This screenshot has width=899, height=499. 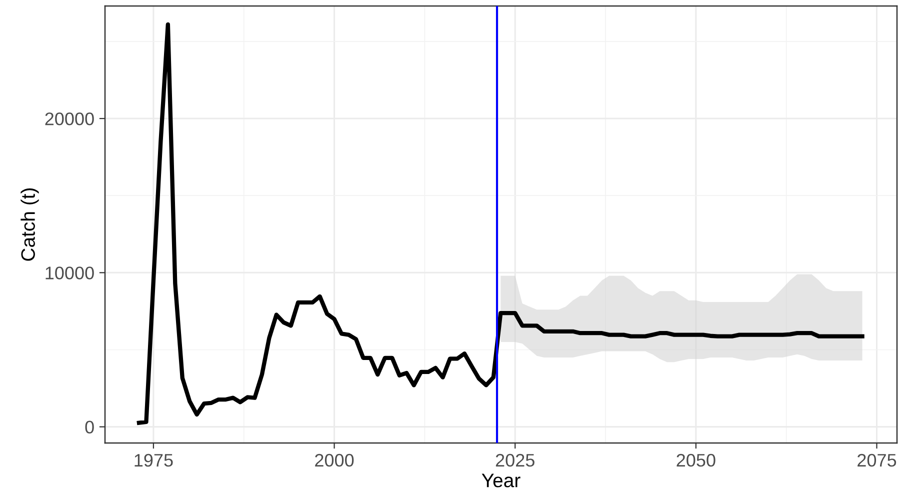 I want to click on x-tick-label: 1975, so click(x=153, y=460).